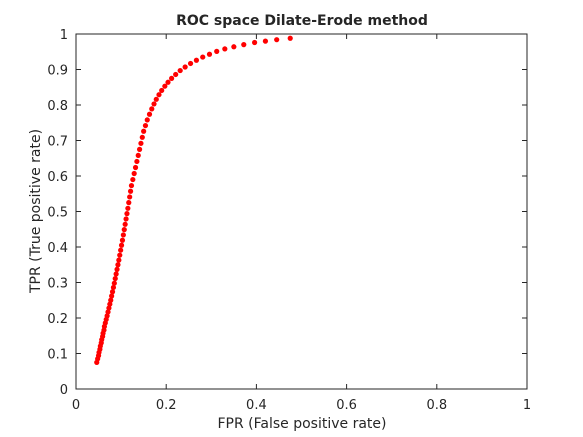  What do you see at coordinates (64, 35) in the screenshot?
I see `y-tick-label: 1` at bounding box center [64, 35].